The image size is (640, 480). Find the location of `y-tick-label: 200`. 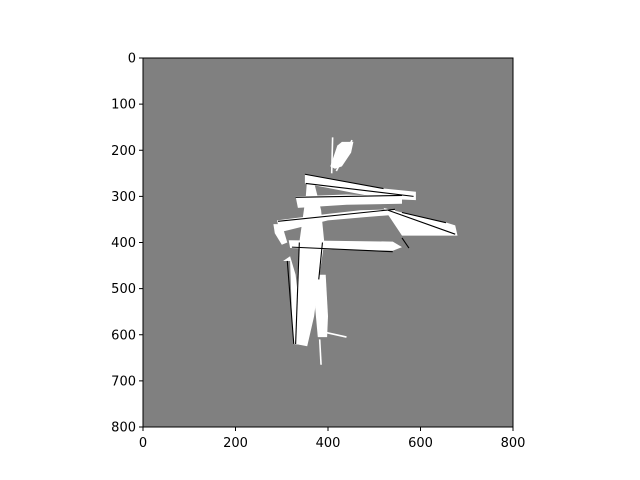

y-tick-label: 200 is located at coordinates (123, 151).